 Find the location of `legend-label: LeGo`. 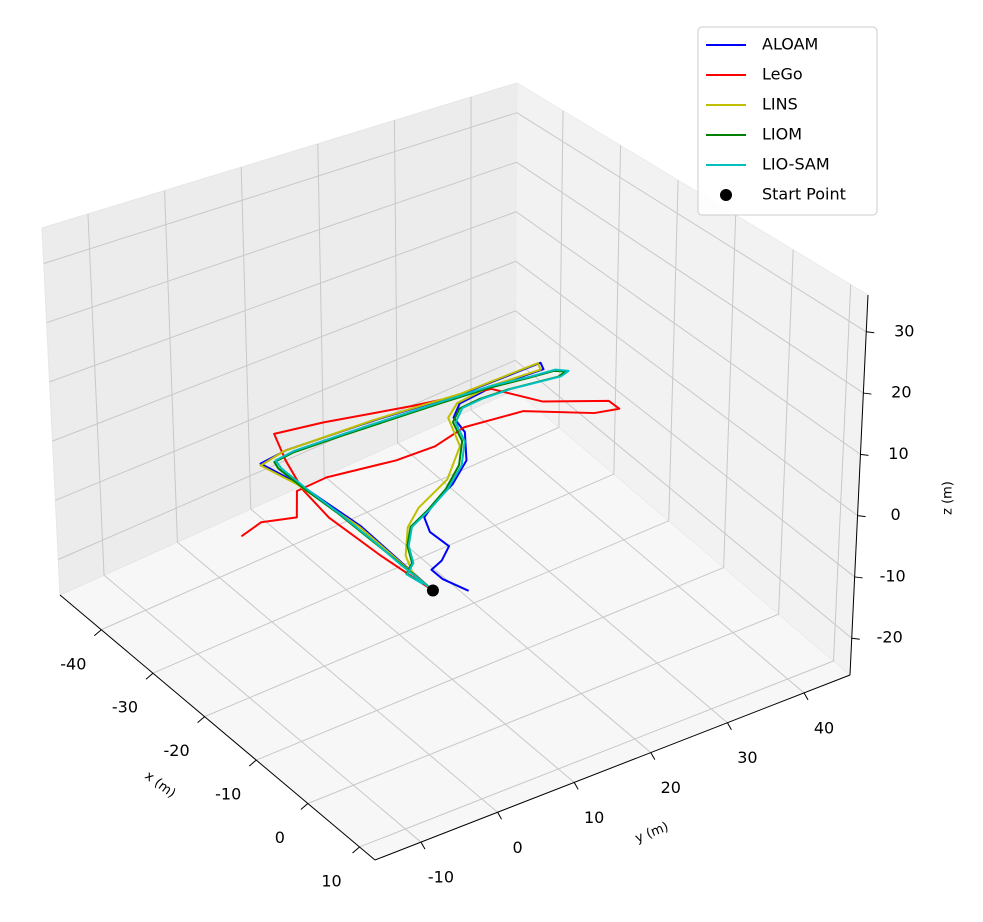

legend-label: LeGo is located at coordinates (782, 74).